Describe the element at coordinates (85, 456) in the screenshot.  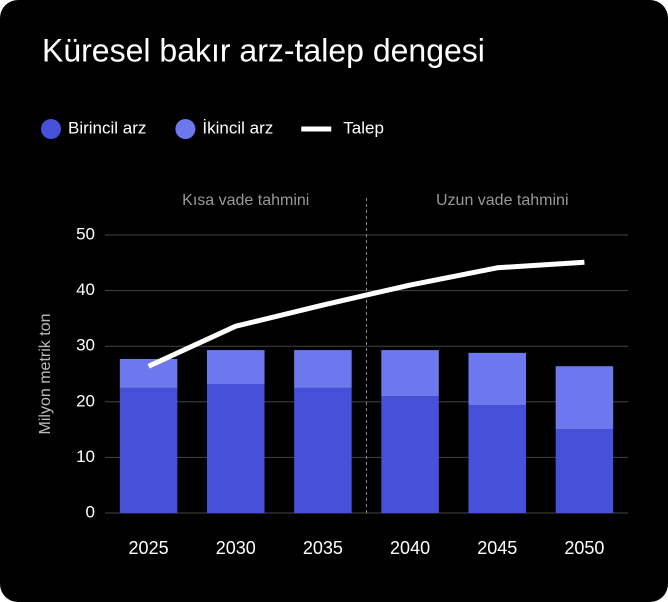
I see `y-tick-label: 10` at that location.